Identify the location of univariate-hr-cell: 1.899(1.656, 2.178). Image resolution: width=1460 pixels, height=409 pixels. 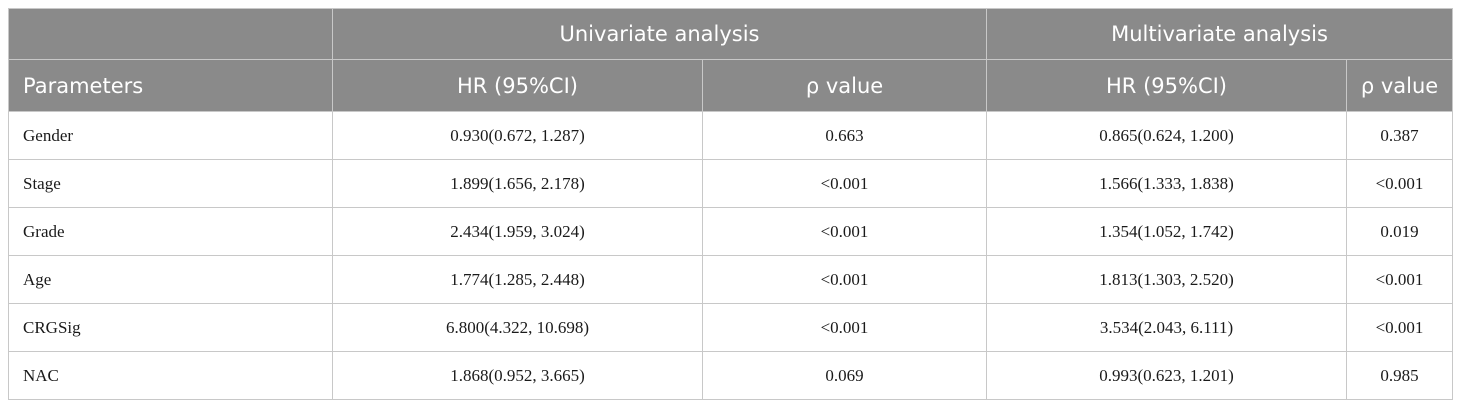
(517, 183).